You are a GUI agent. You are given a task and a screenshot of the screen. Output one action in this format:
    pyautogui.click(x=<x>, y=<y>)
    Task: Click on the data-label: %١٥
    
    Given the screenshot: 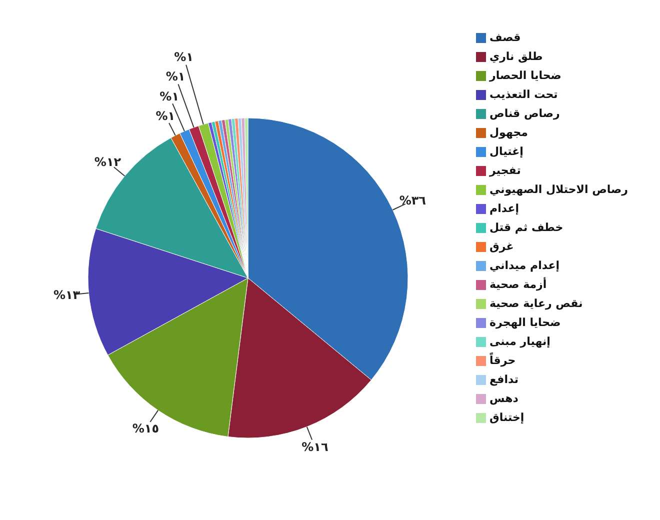 What is the action you would take?
    pyautogui.click(x=146, y=429)
    